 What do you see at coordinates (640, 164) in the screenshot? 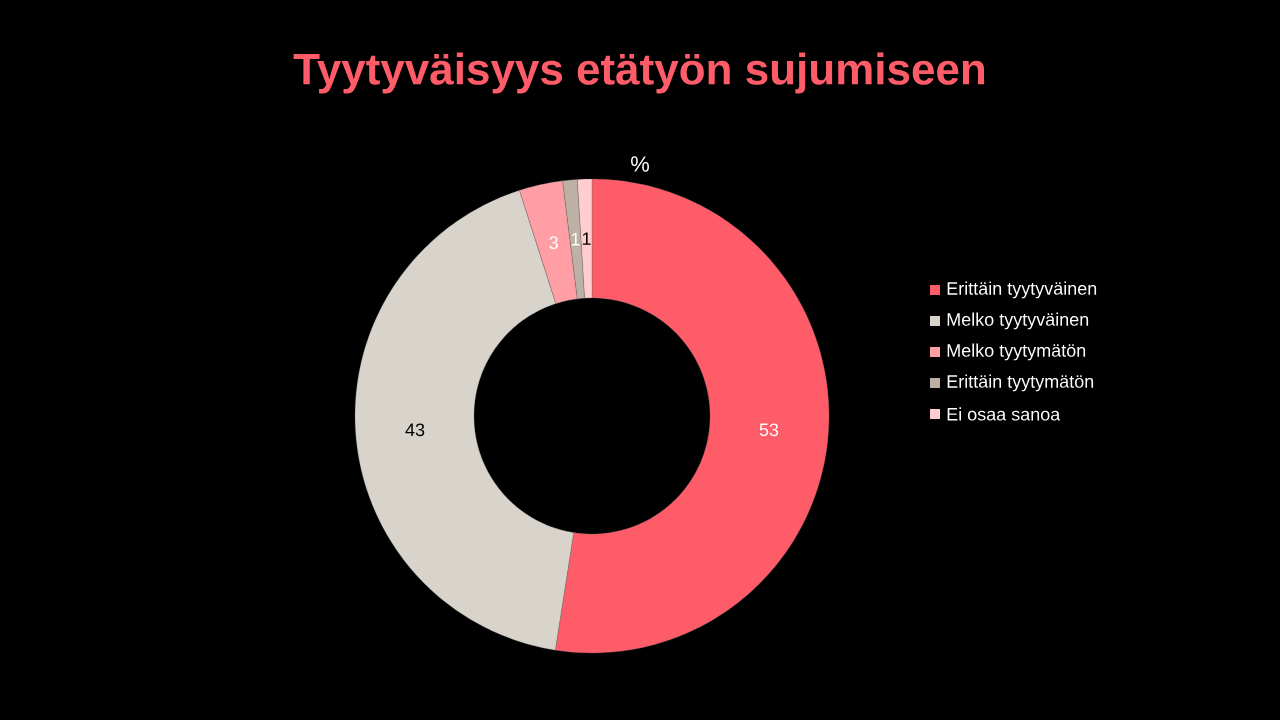
I see `chart-subtitle: %` at bounding box center [640, 164].